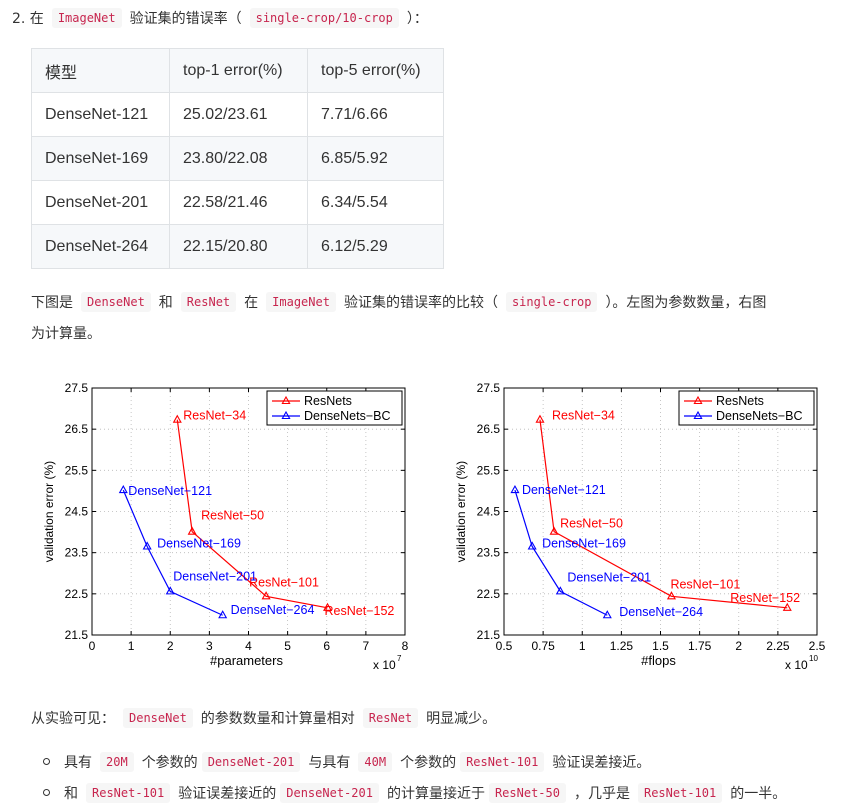  I want to click on table-cell: DenseNet-121, so click(100, 114).